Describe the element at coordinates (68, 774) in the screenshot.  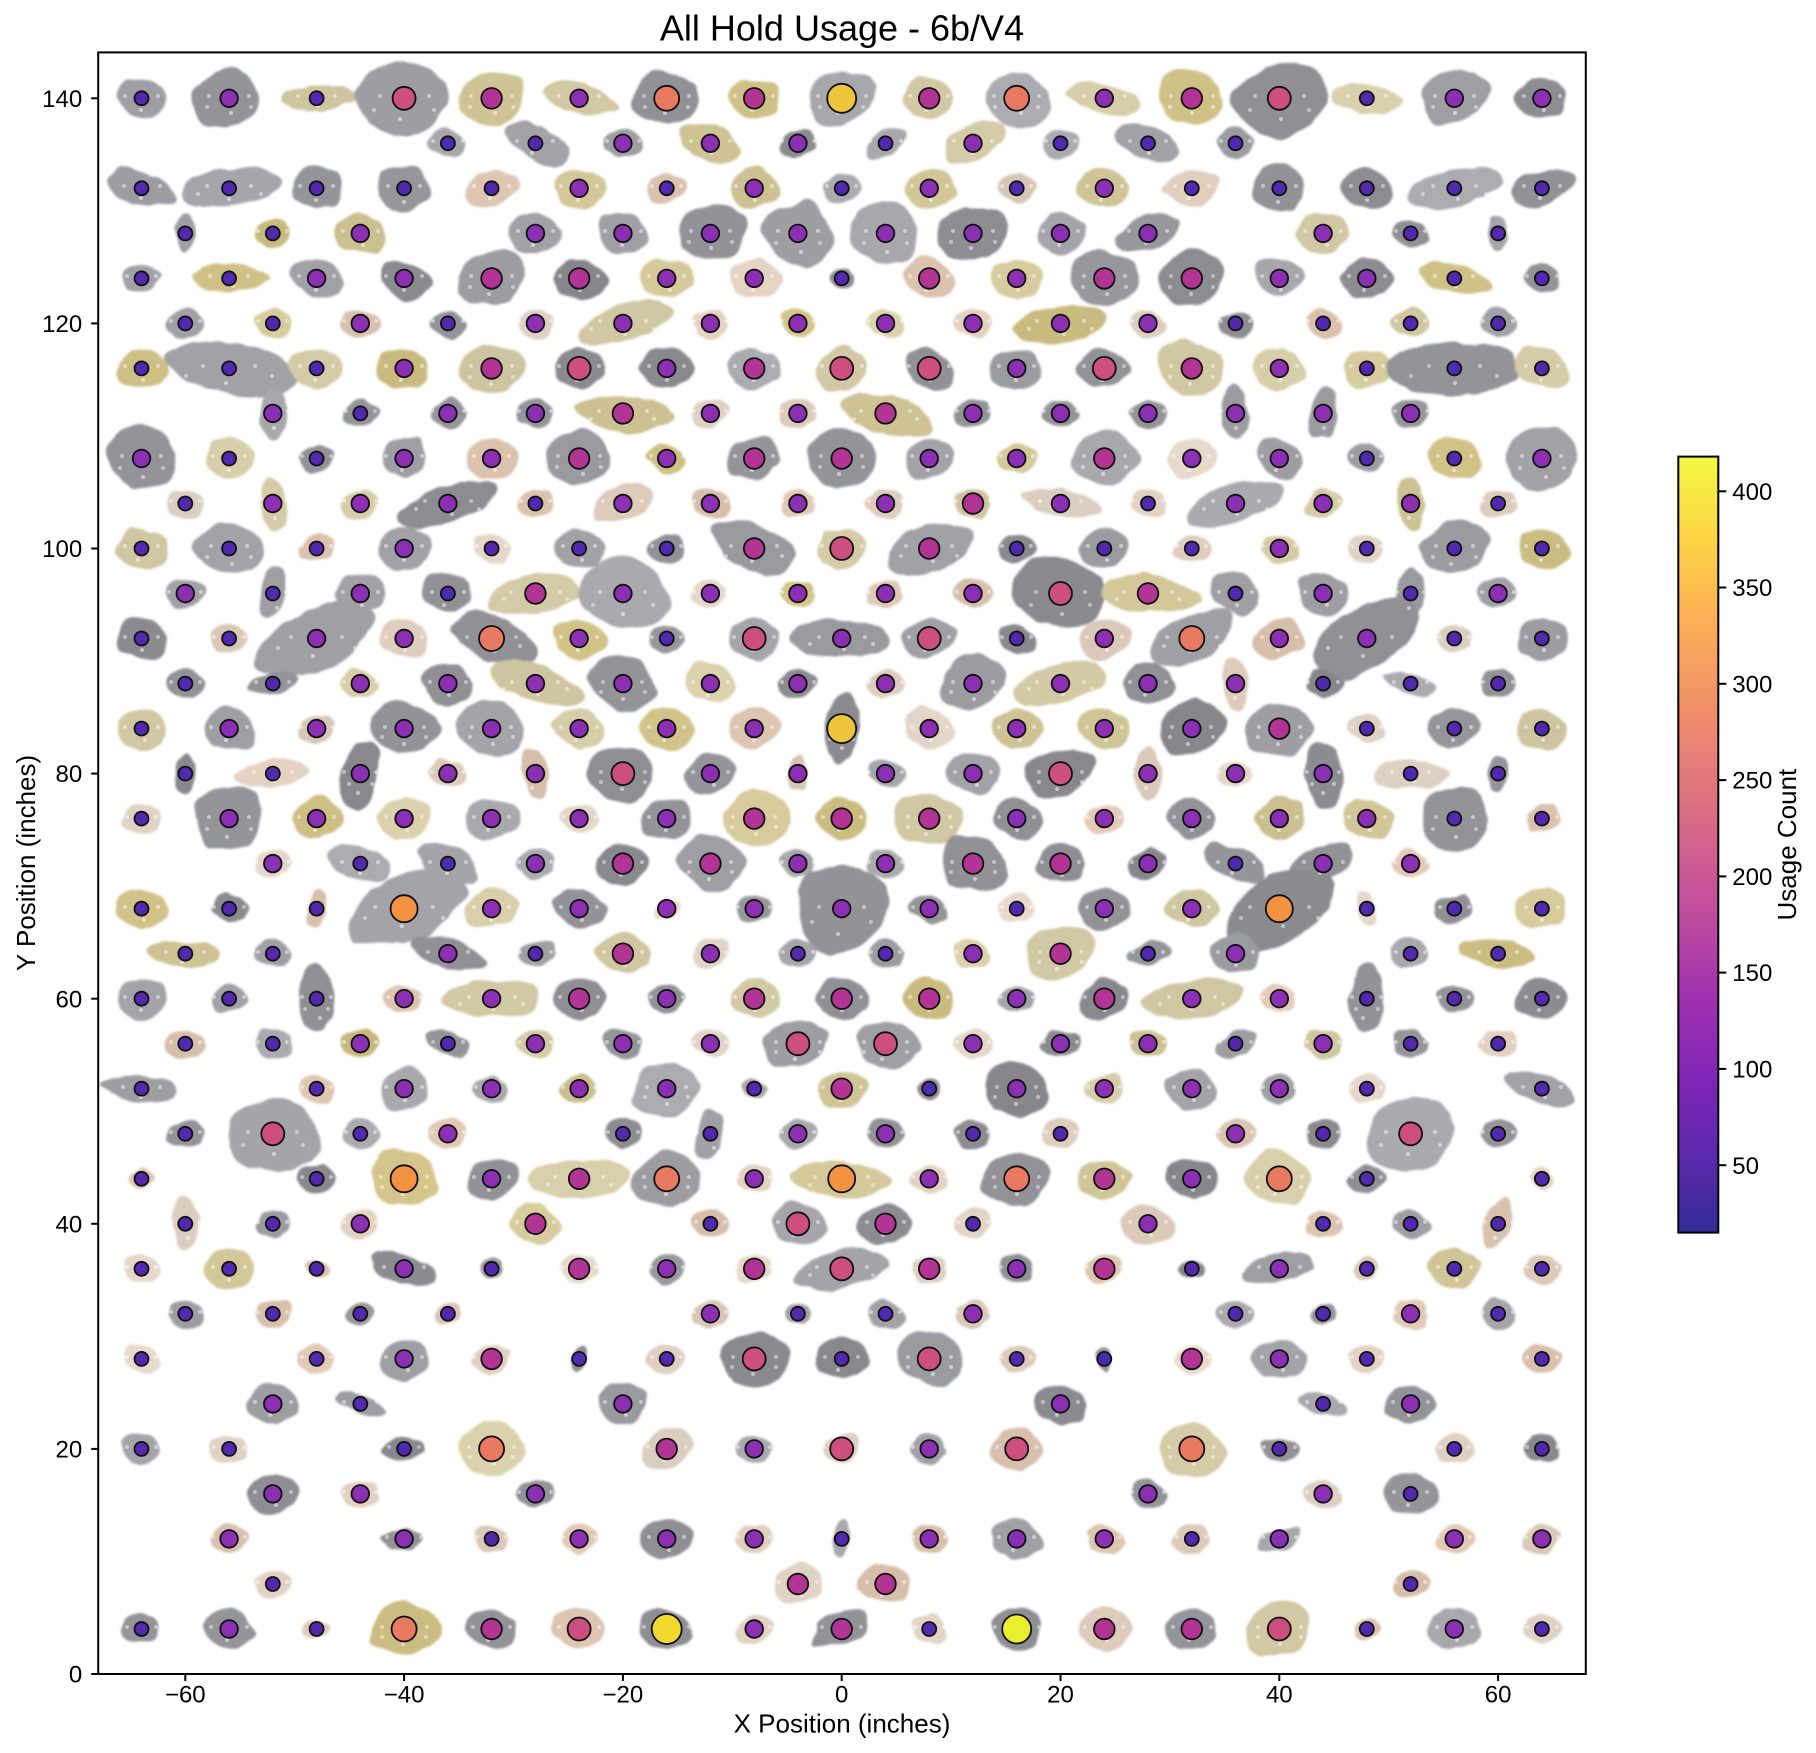
I see `svg-text: 80` at that location.